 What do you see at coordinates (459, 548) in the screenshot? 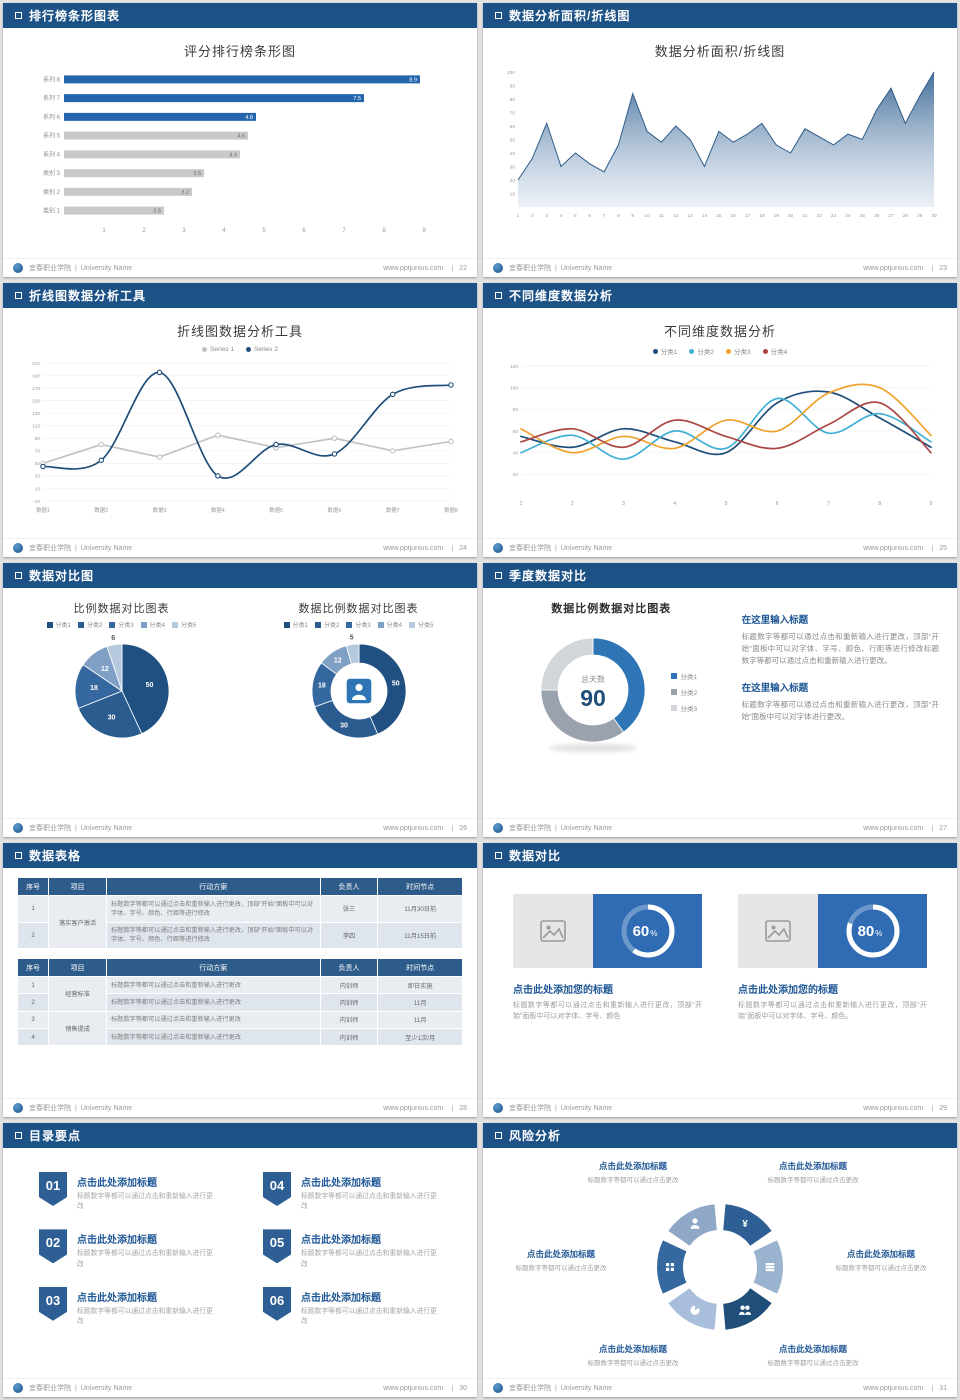
I see `slide-page-number: 24` at bounding box center [459, 548].